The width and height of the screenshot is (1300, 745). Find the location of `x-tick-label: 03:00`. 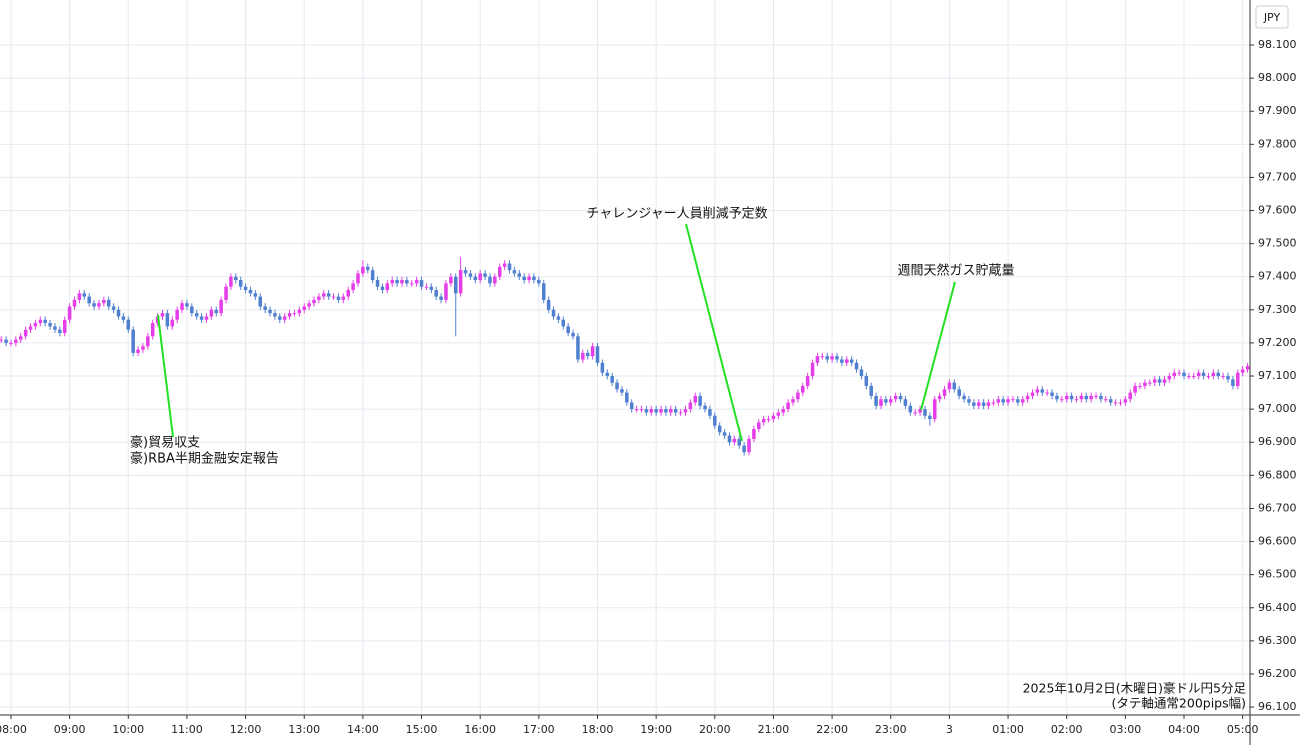

x-tick-label: 03:00 is located at coordinates (1126, 729).